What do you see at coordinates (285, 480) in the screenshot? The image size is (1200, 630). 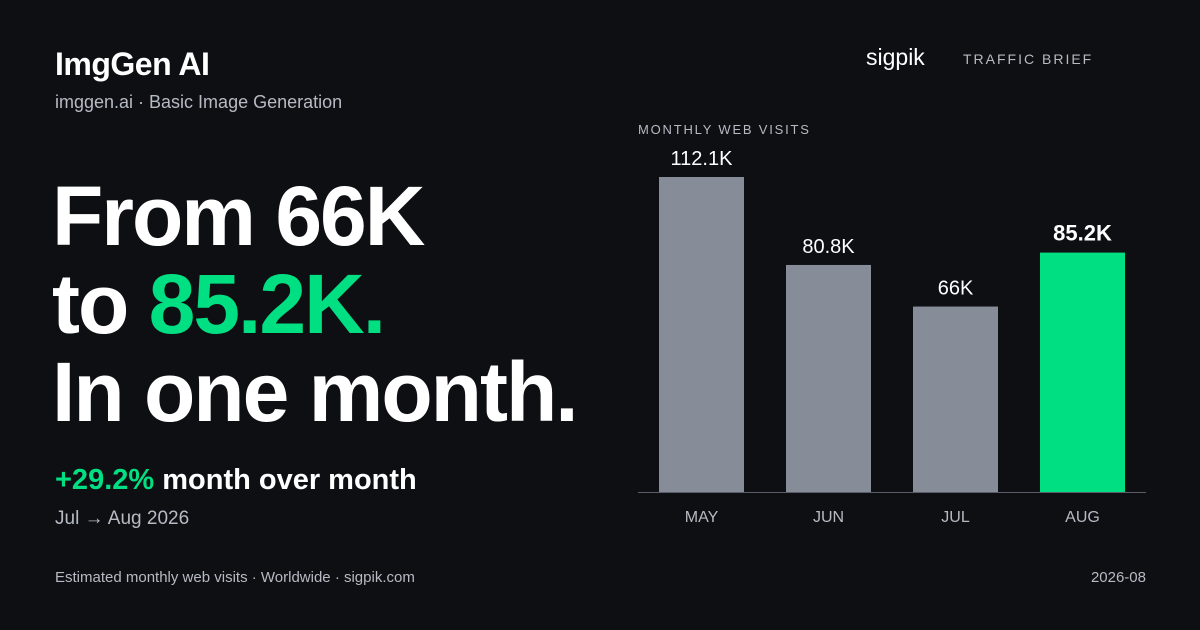 I see `change-text: month over month` at bounding box center [285, 480].